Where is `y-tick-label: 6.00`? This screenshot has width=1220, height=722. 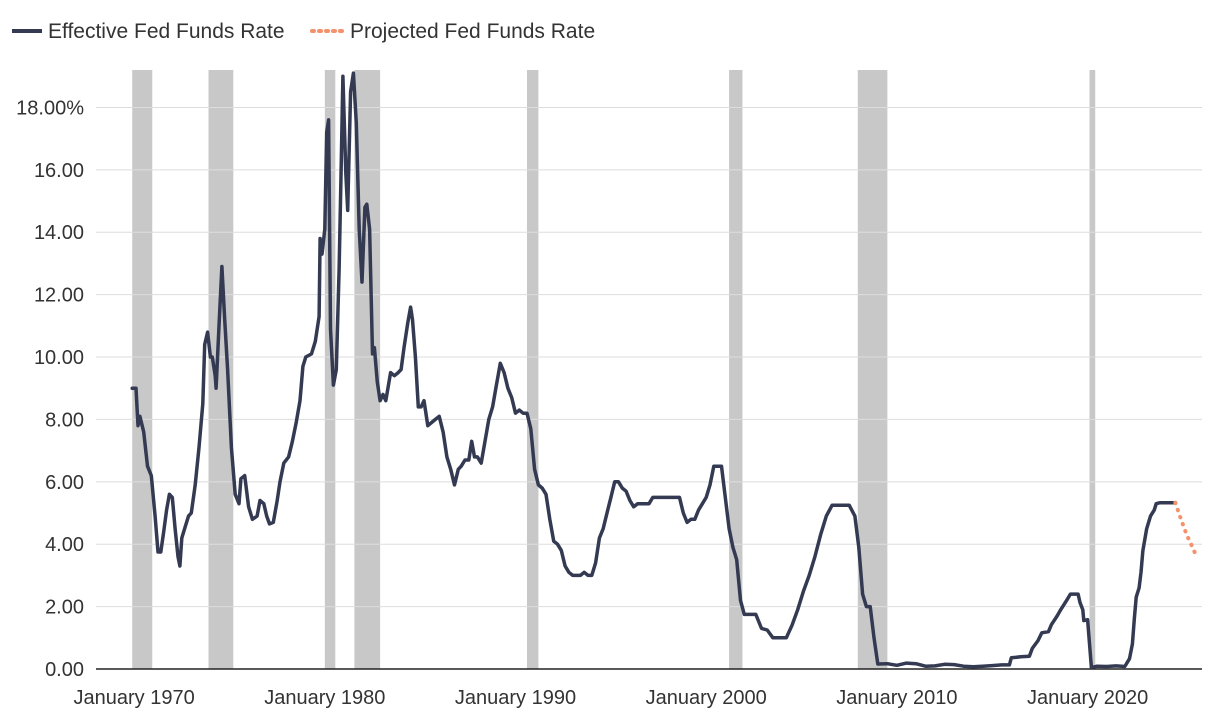
y-tick-label: 6.00 is located at coordinates (64, 483).